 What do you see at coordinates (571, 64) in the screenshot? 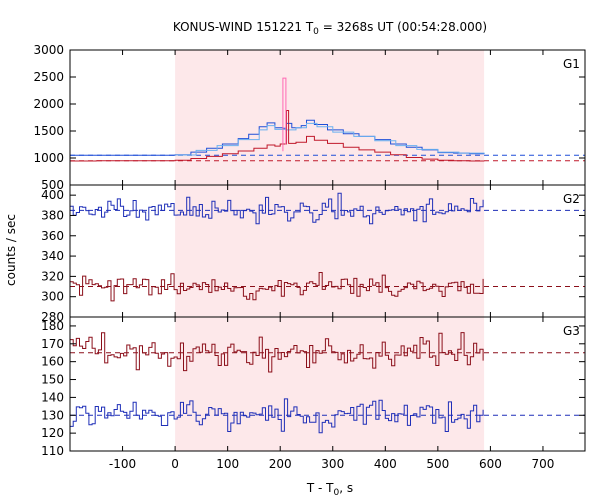
I see `panel-label: G1` at bounding box center [571, 64].